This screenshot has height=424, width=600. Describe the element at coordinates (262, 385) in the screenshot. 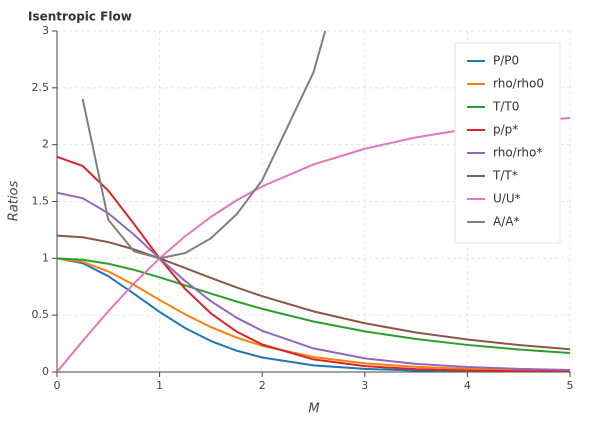

I see `x-tick-label: 2` at that location.